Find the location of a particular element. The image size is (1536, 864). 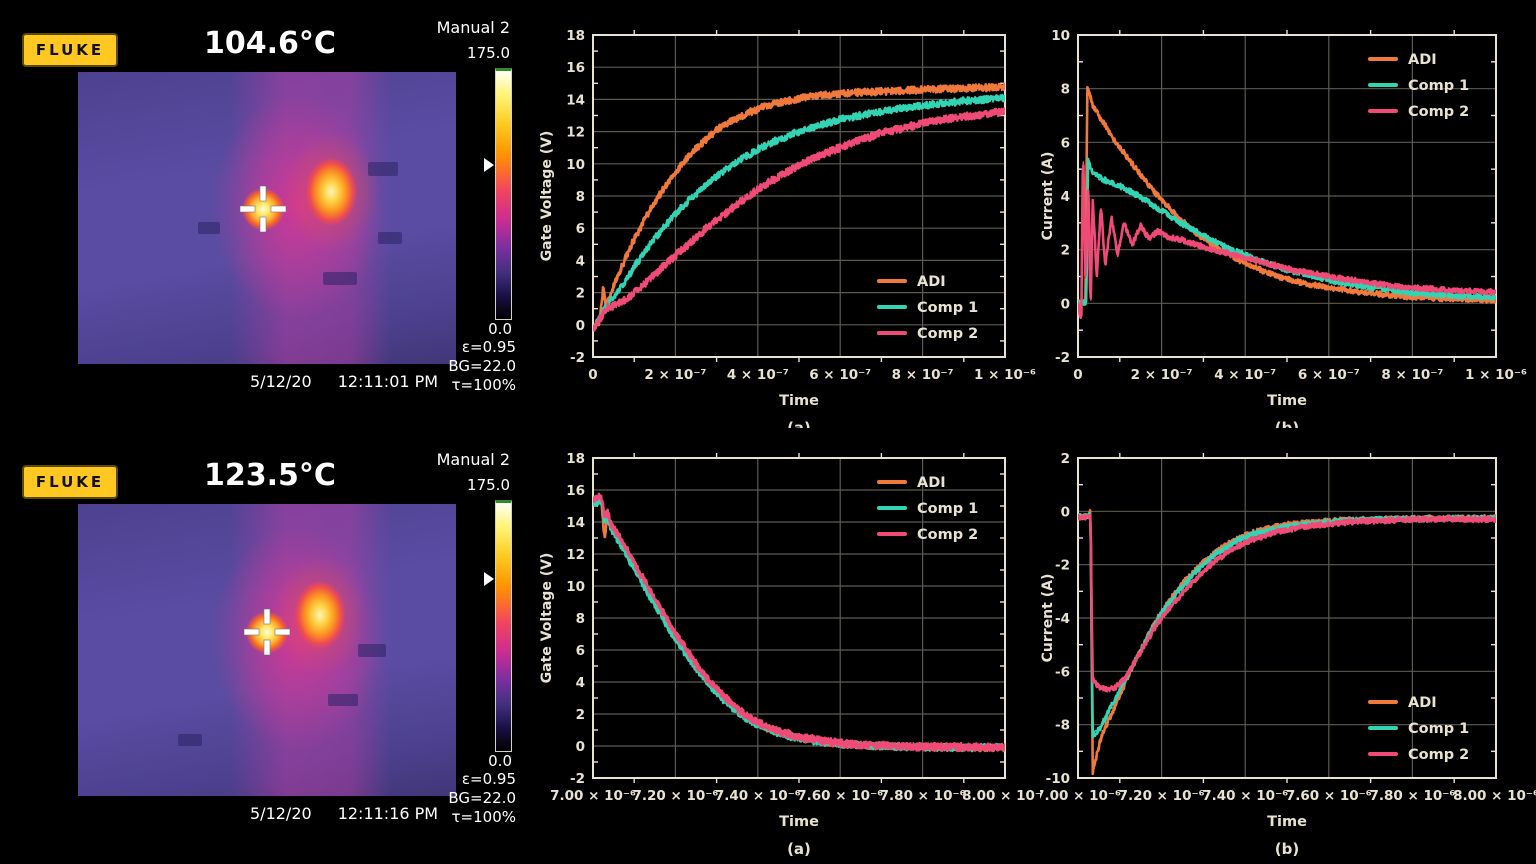

colorbar-level-arrow is located at coordinates (489, 165).